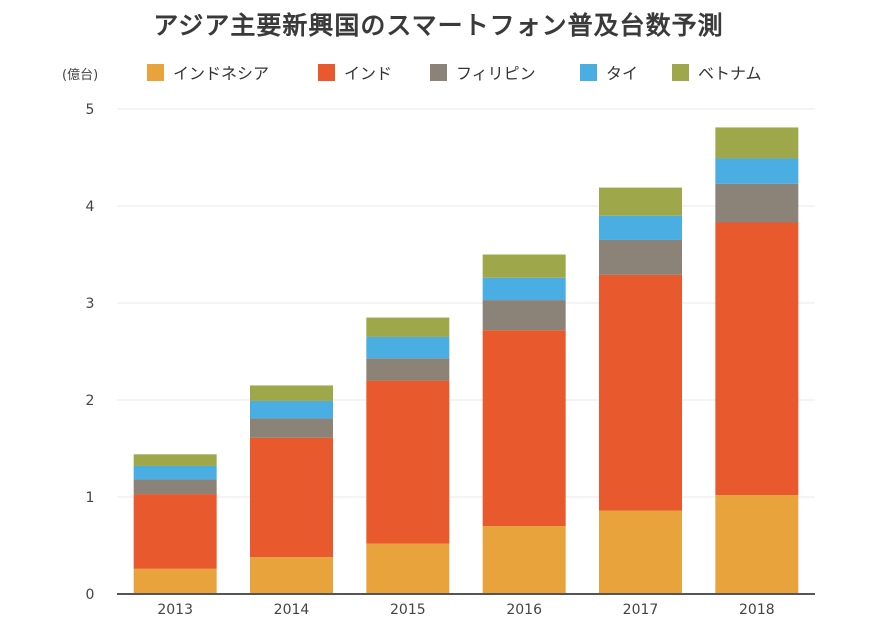 This screenshot has width=877, height=626. Describe the element at coordinates (292, 610) in the screenshot. I see `x-tick-label-2014: 2014` at that location.